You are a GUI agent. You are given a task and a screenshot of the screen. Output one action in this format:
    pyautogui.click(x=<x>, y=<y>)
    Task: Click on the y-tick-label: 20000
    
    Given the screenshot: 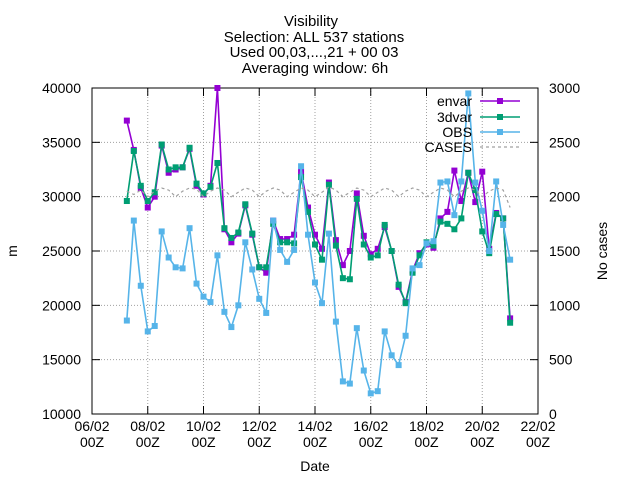 What is the action you would take?
    pyautogui.click(x=61, y=305)
    